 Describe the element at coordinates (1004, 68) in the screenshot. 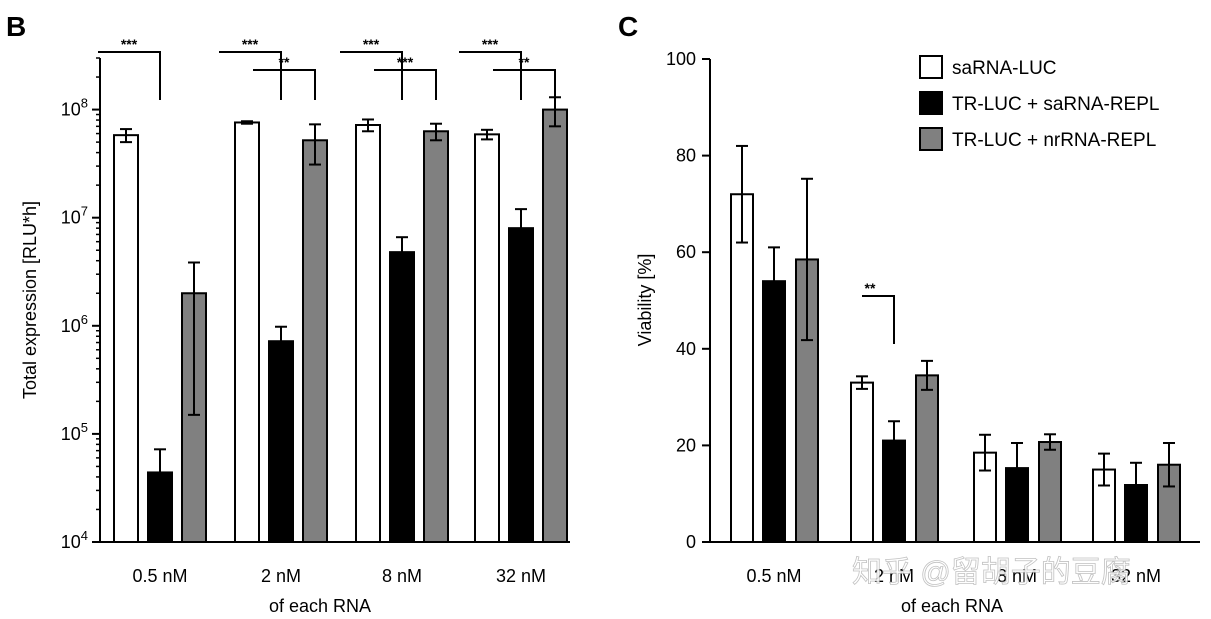

I see `panel-c-legend-label: saRNA-LUC` at that location.